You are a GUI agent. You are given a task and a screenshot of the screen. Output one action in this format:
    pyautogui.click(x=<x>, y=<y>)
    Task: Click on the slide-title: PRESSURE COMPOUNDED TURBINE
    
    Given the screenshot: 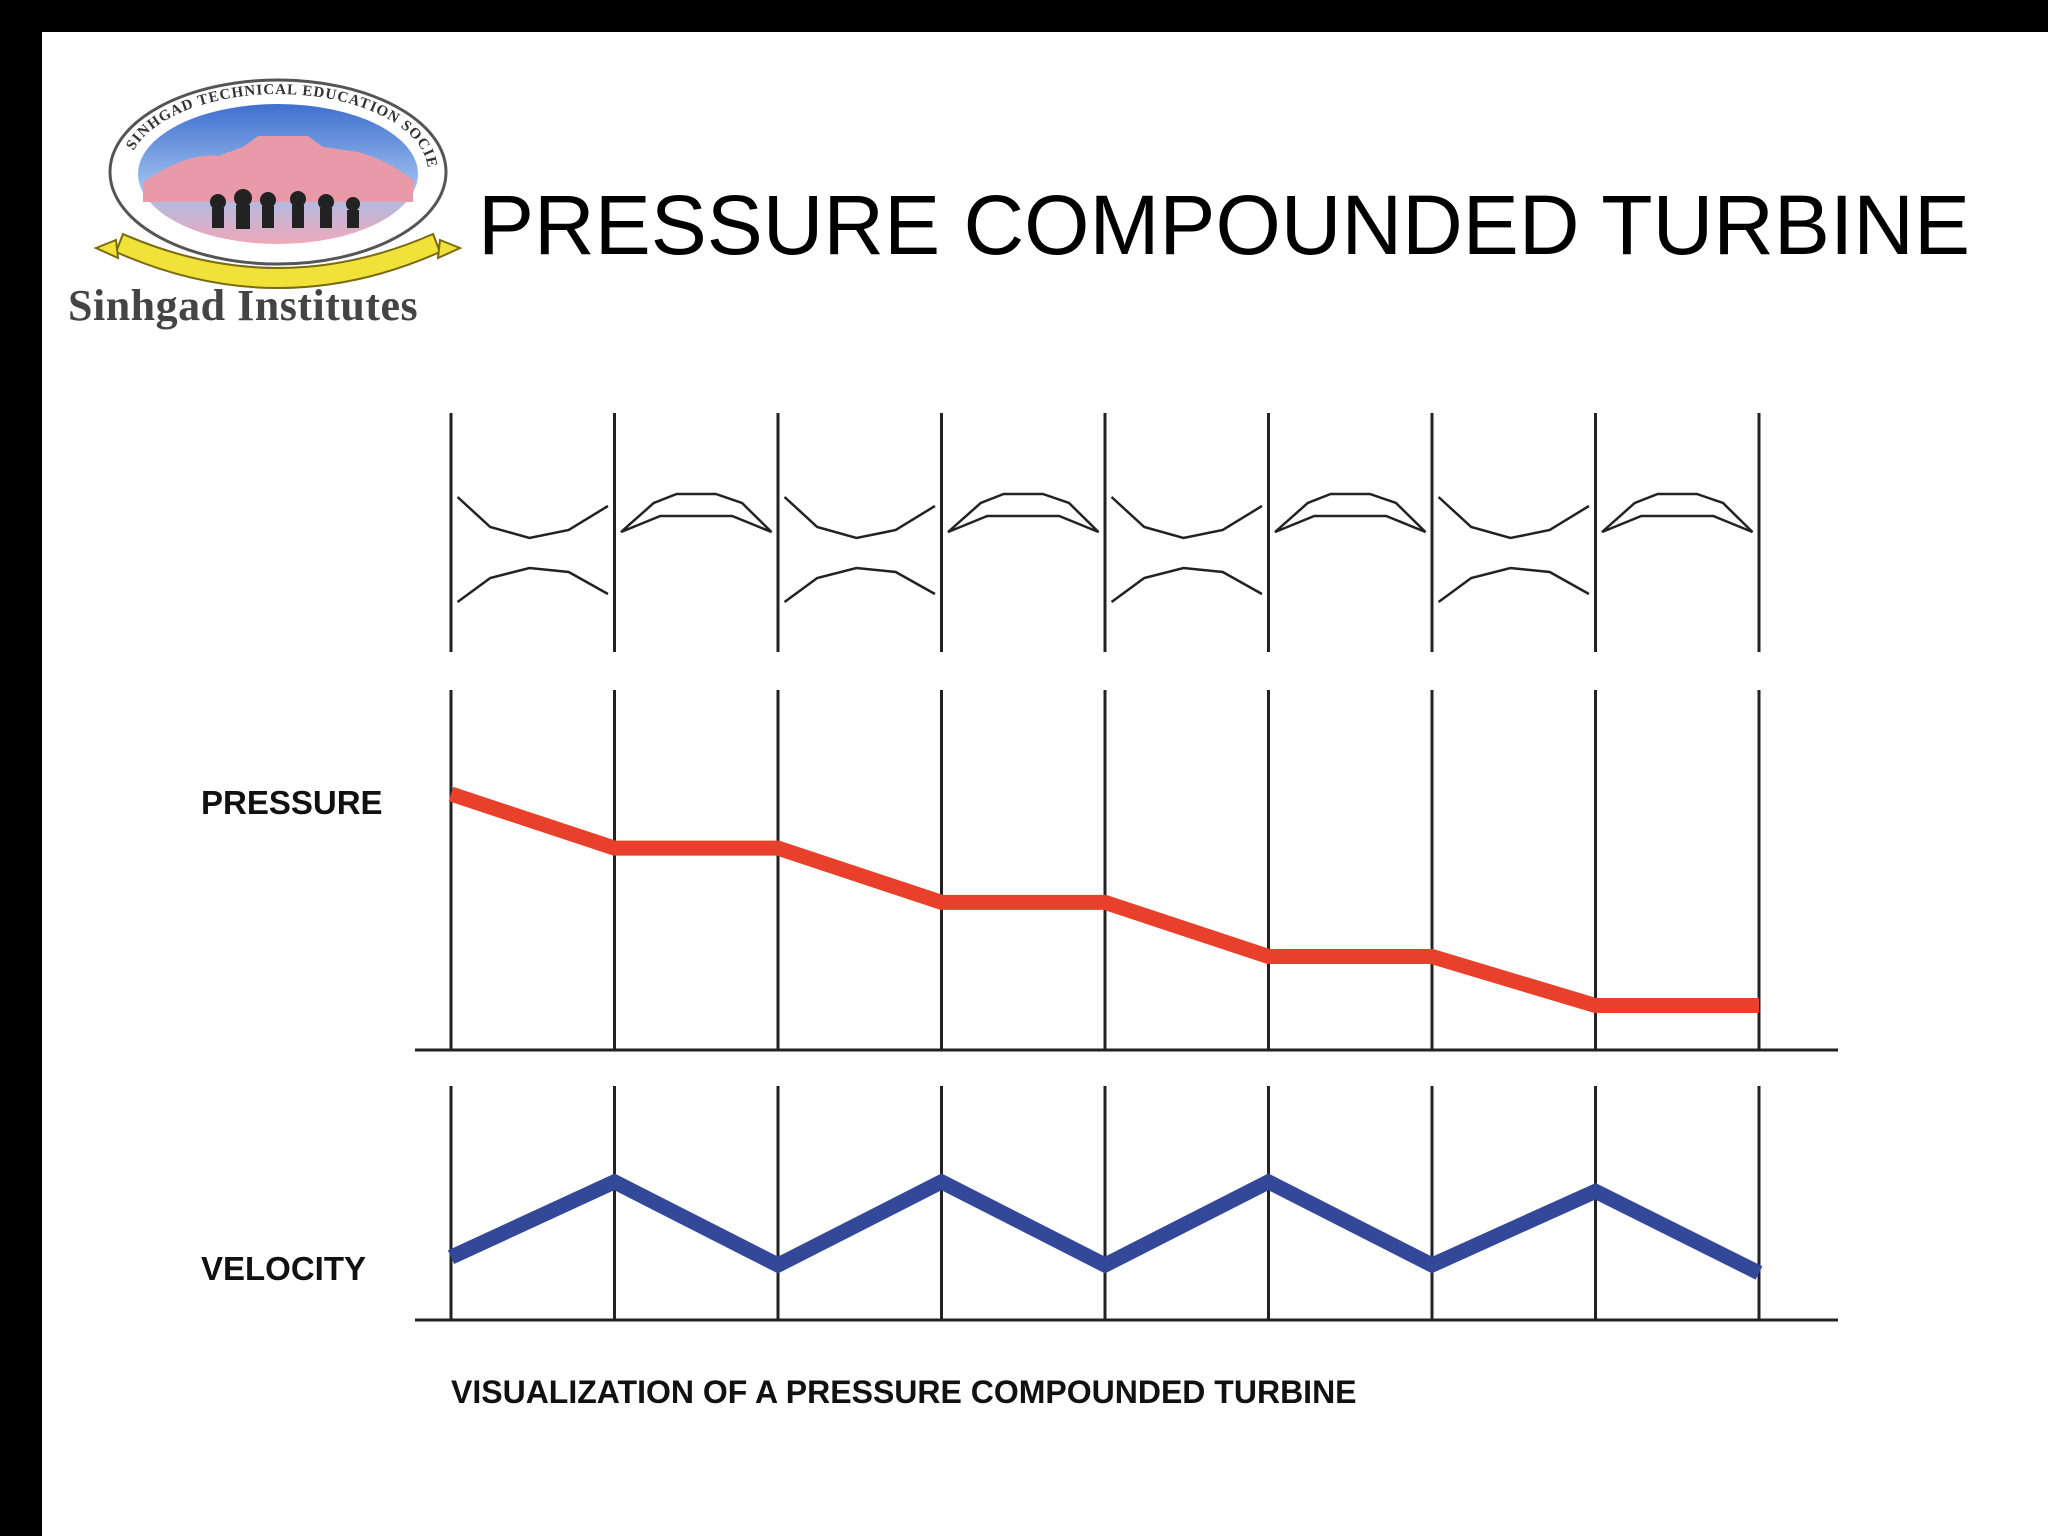 What is the action you would take?
    pyautogui.click(x=1224, y=225)
    